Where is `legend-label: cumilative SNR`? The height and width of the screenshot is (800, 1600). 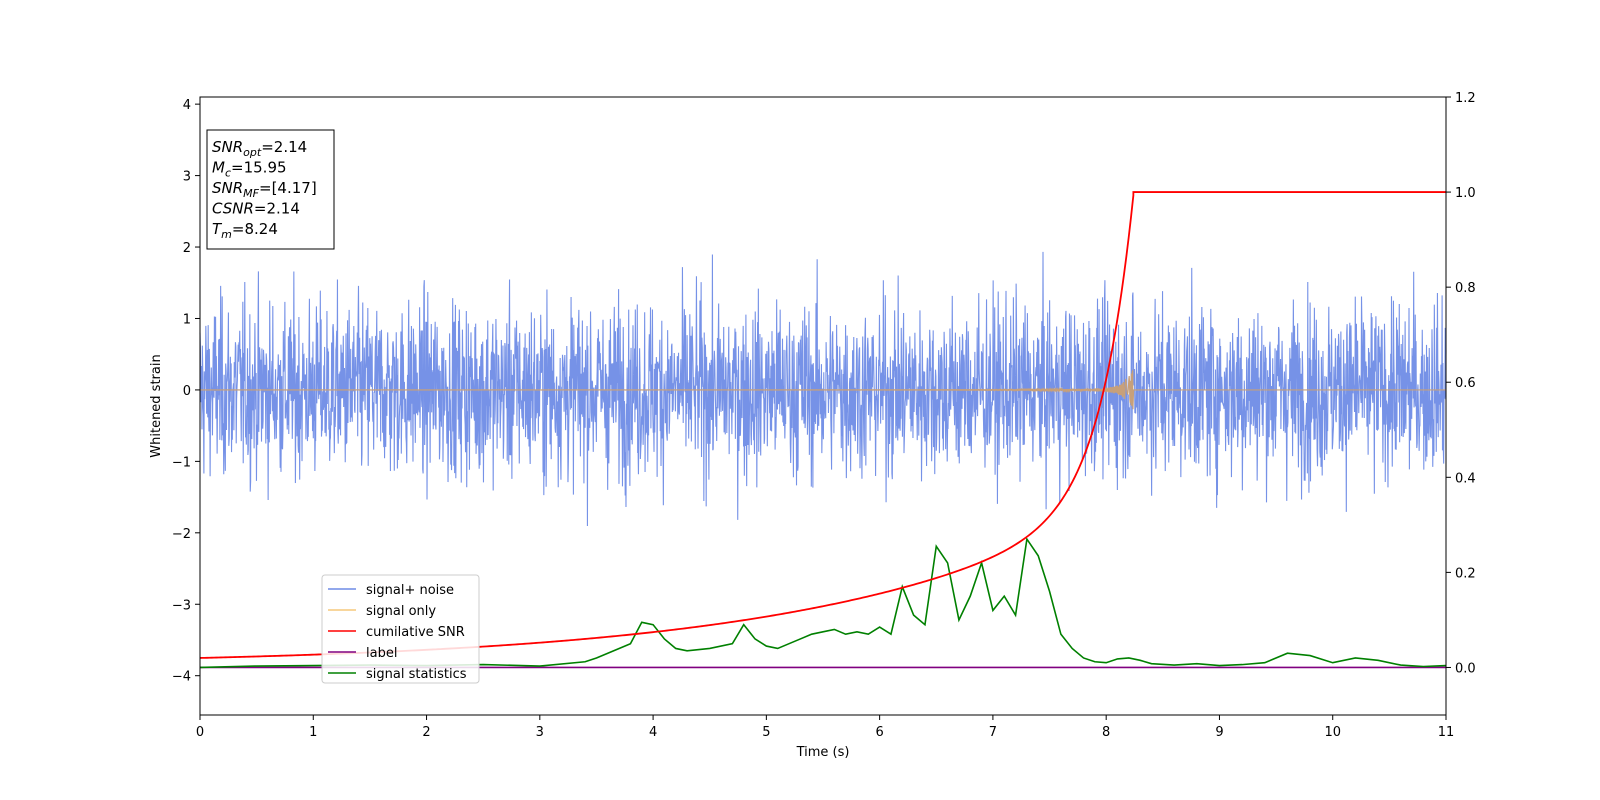
legend-label: cumilative SNR is located at coordinates (415, 632).